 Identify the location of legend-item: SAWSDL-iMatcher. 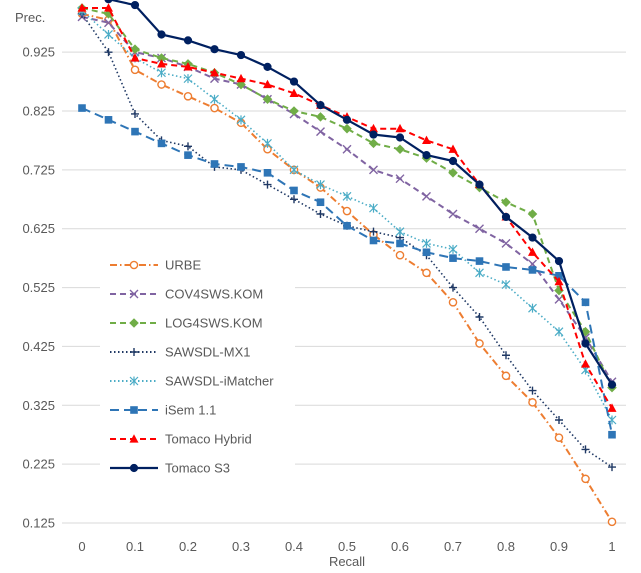
(192, 381).